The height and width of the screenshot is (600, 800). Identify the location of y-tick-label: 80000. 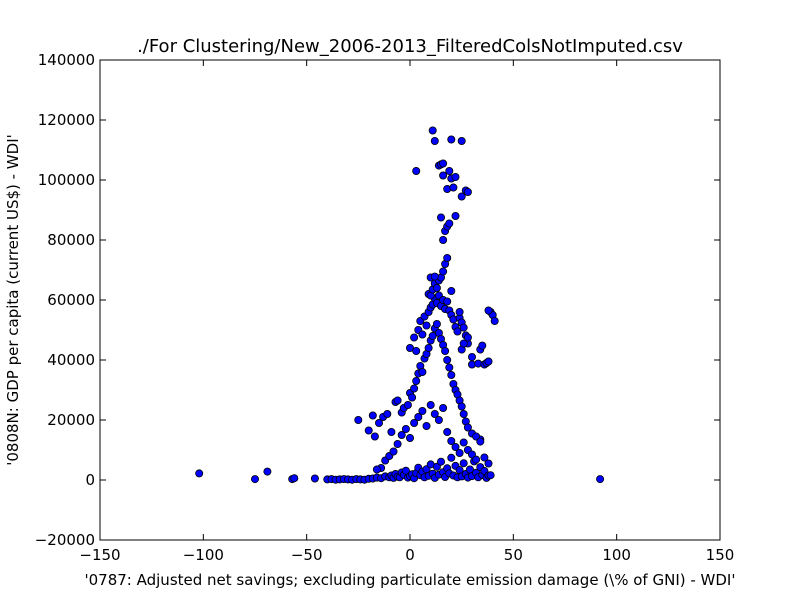
(71, 240).